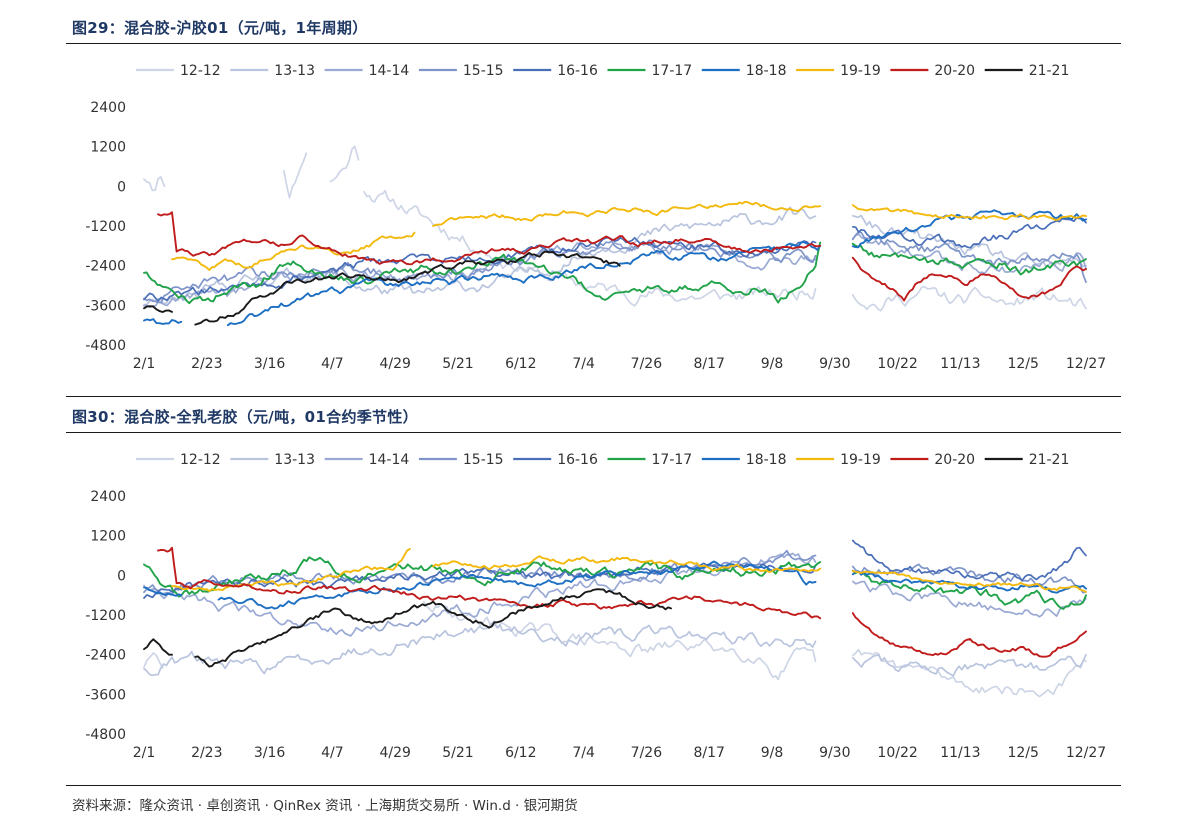  Describe the element at coordinates (555, 460) in the screenshot. I see `legend-item-16-16: 16-16` at that location.